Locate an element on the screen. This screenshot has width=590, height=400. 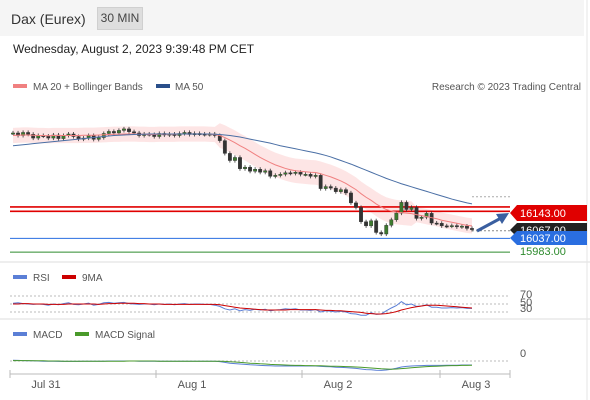
rsi-level-70: 70 is located at coordinates (526, 295).